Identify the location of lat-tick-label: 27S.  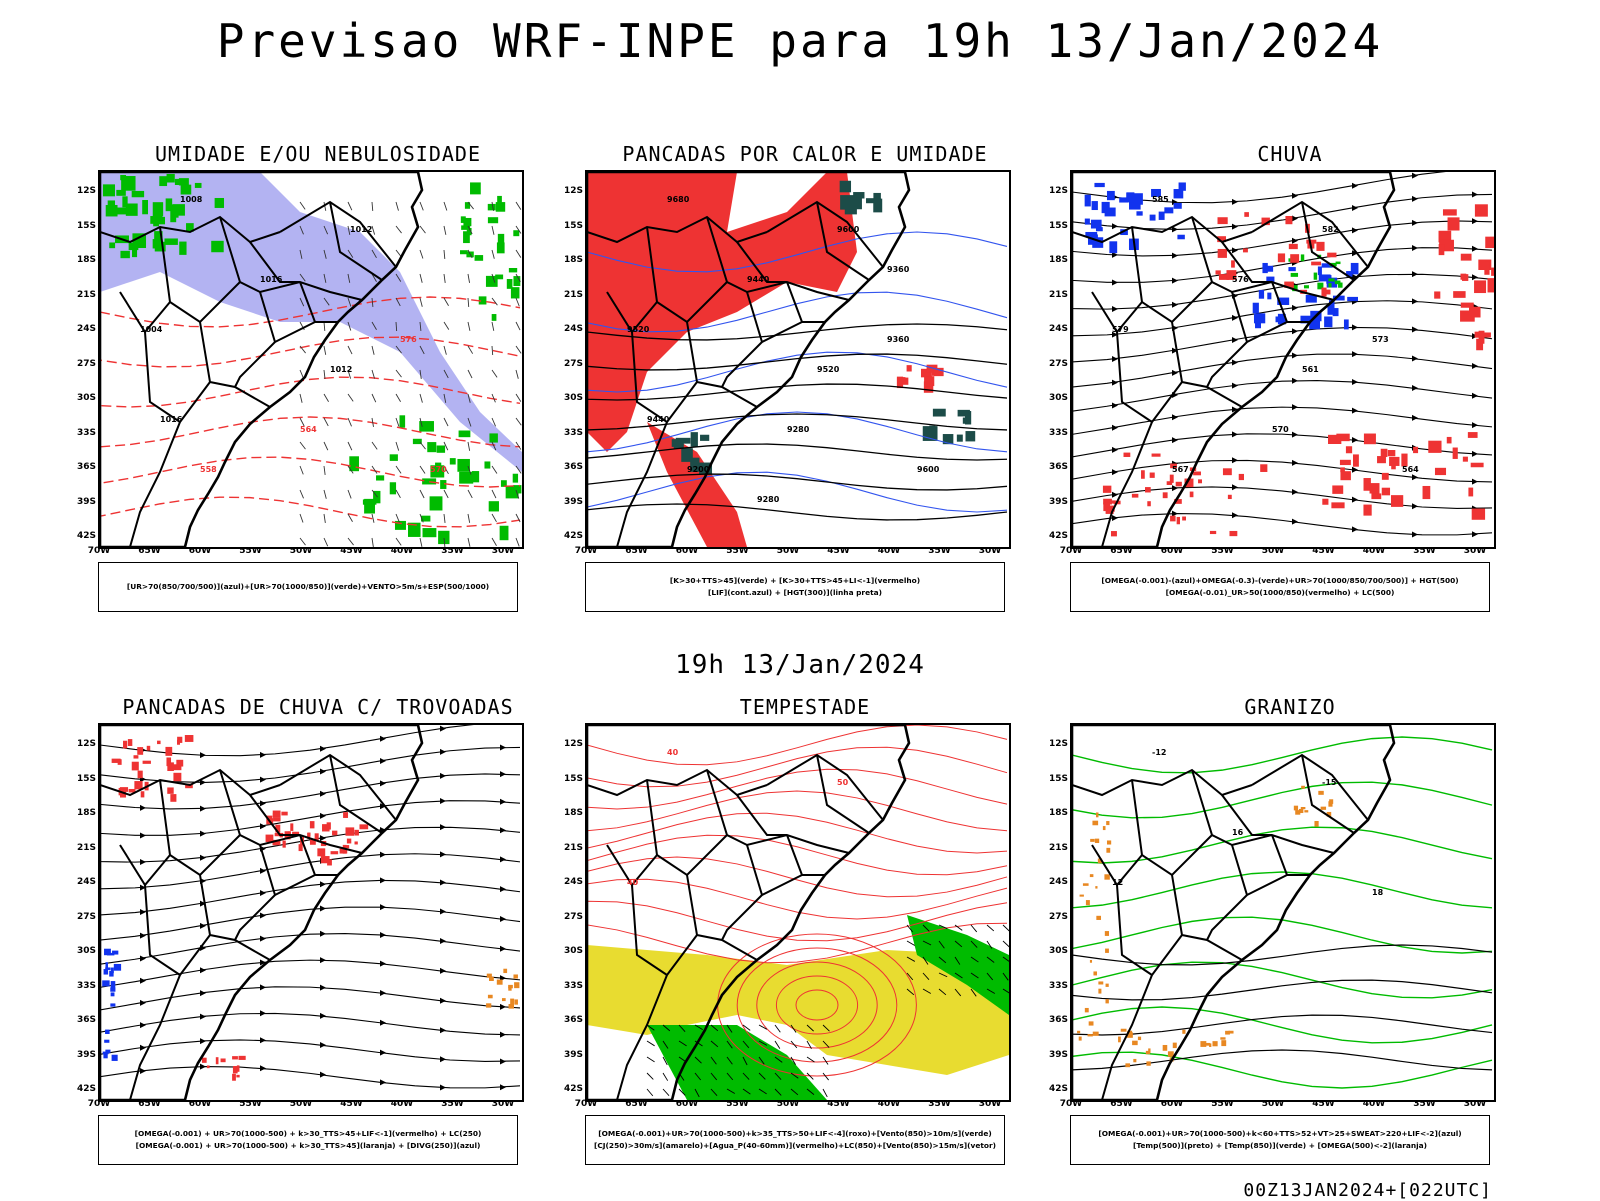
(569, 917).